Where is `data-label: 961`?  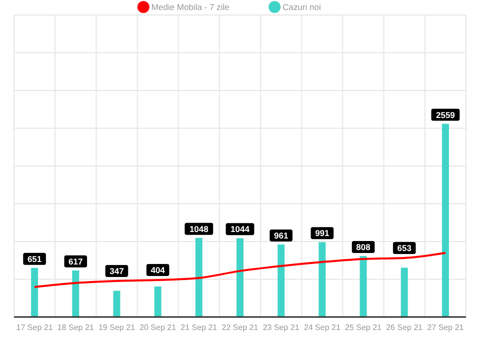
data-label: 961 is located at coordinates (281, 235).